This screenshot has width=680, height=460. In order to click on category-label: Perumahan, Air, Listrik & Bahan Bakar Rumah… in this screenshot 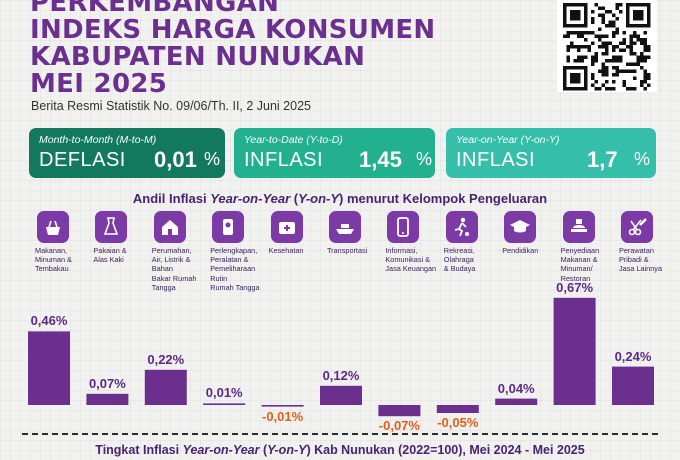, I will do `click(174, 269)`.